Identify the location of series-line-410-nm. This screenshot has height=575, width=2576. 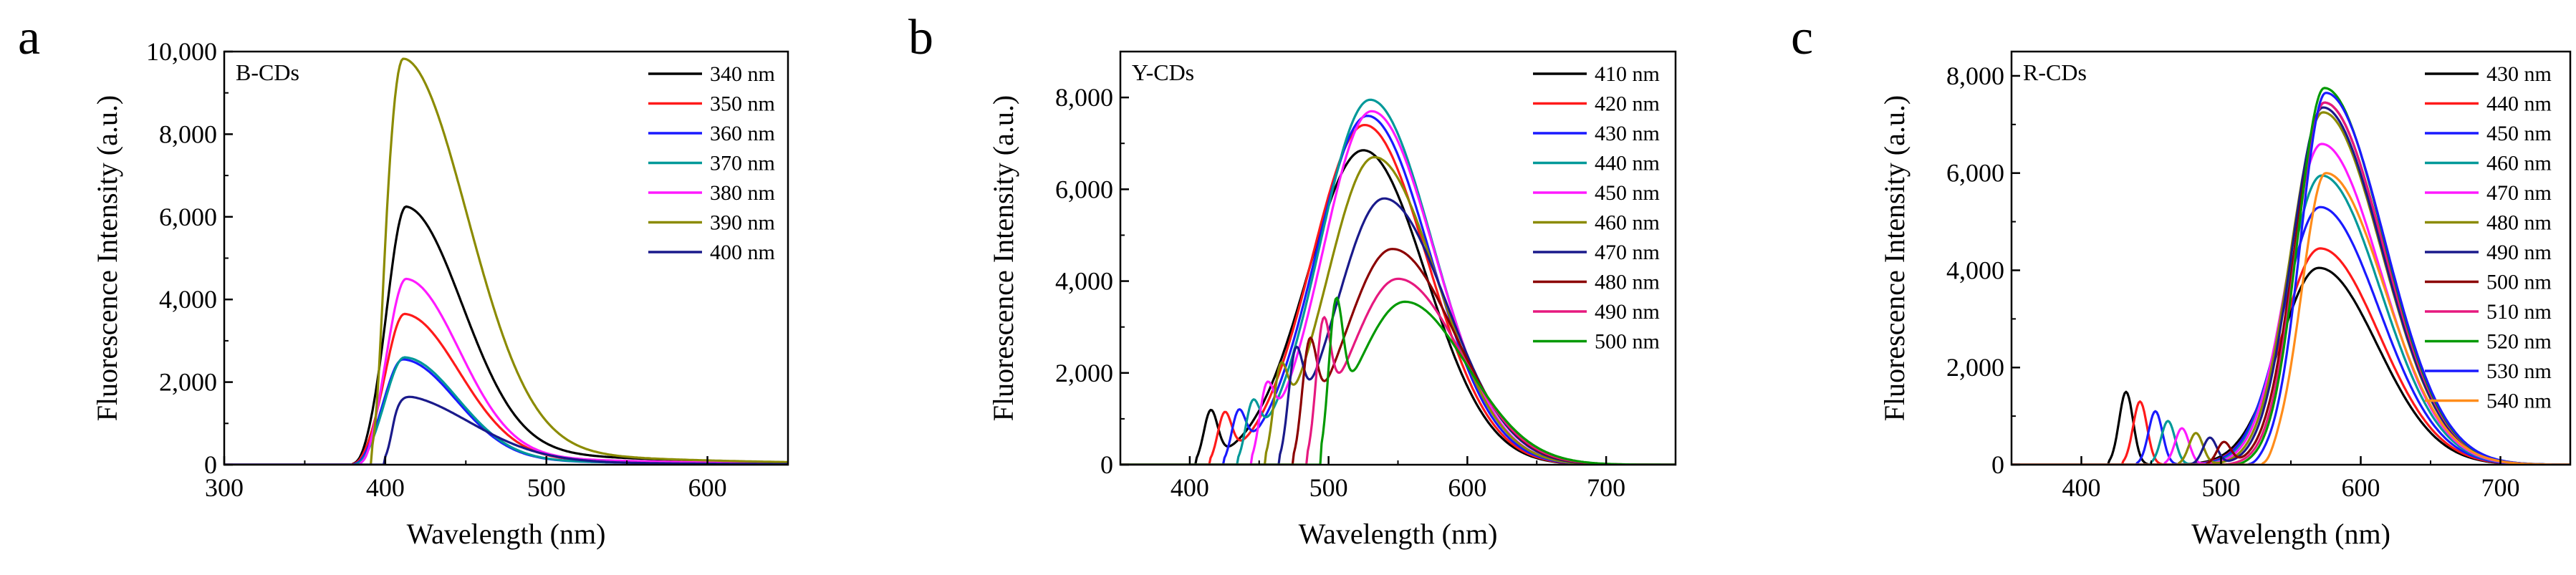
(1398, 307).